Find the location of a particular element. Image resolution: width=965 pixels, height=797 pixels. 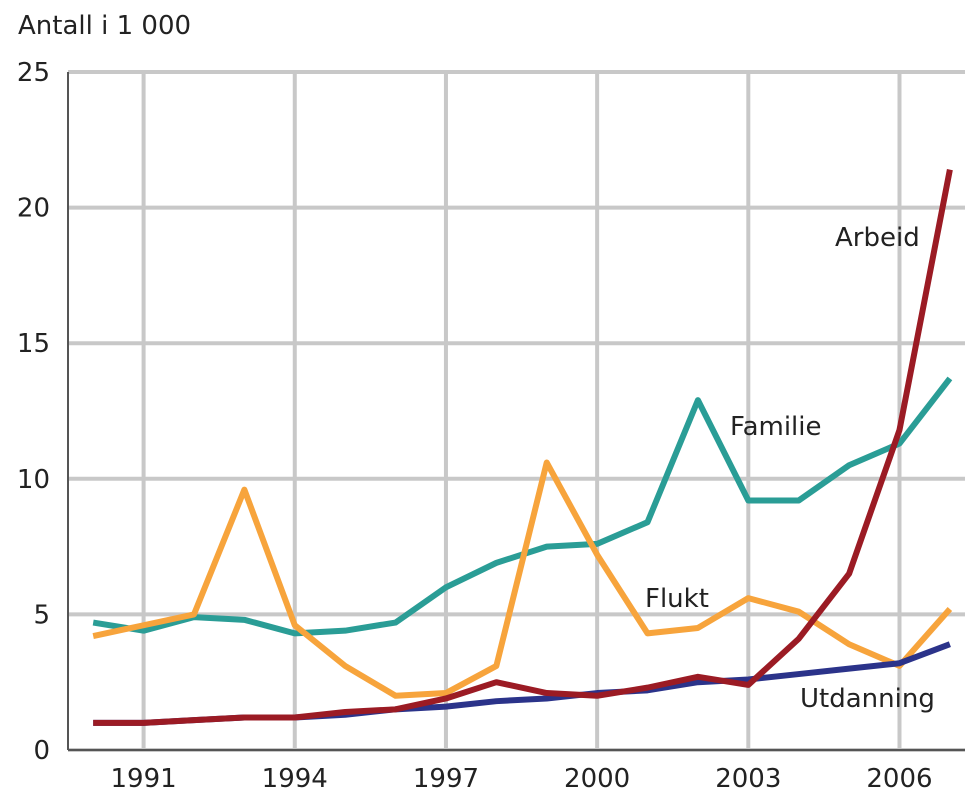

series-label: Familie is located at coordinates (776, 427).